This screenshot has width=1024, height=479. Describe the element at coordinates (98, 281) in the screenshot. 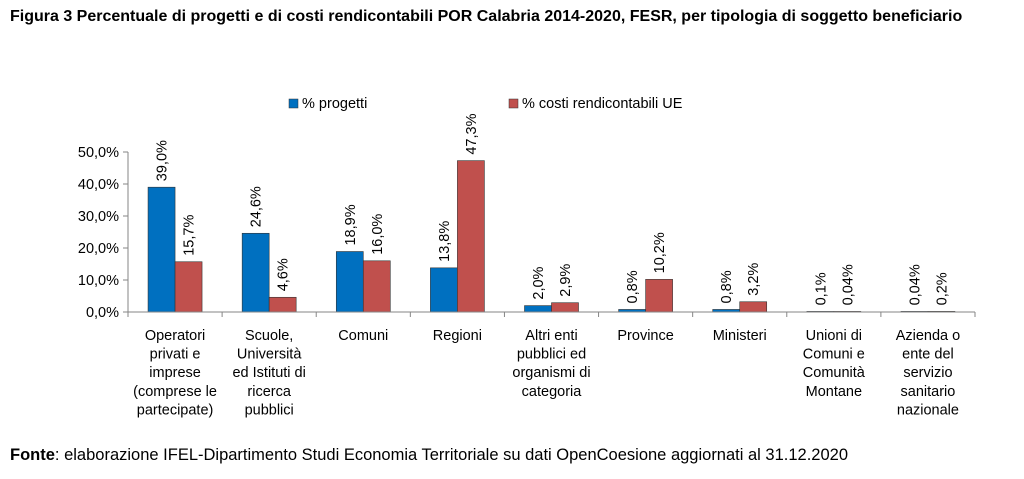

I see `y-tick-label: 10,0%` at that location.